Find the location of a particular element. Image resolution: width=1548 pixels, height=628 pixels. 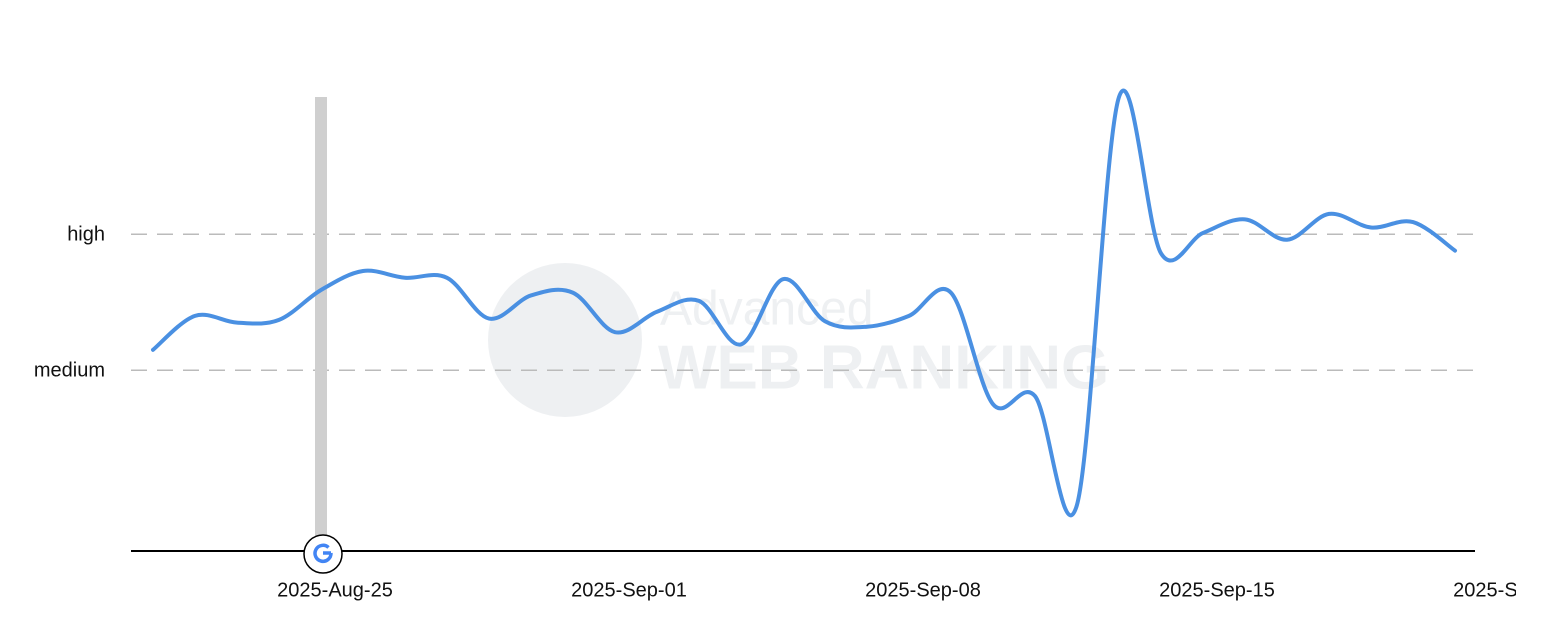

watermark-logo is located at coordinates (565, 340).